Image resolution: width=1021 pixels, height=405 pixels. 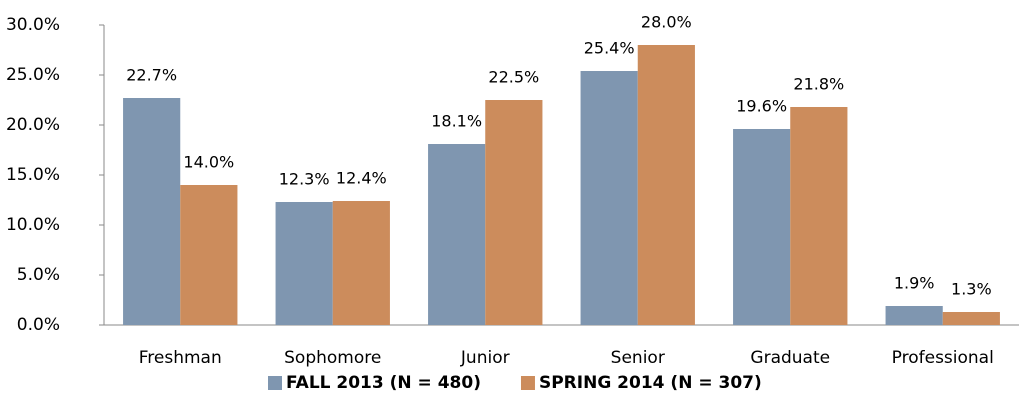 What do you see at coordinates (33, 225) in the screenshot?
I see `y-tick-label: 10.0%` at bounding box center [33, 225].